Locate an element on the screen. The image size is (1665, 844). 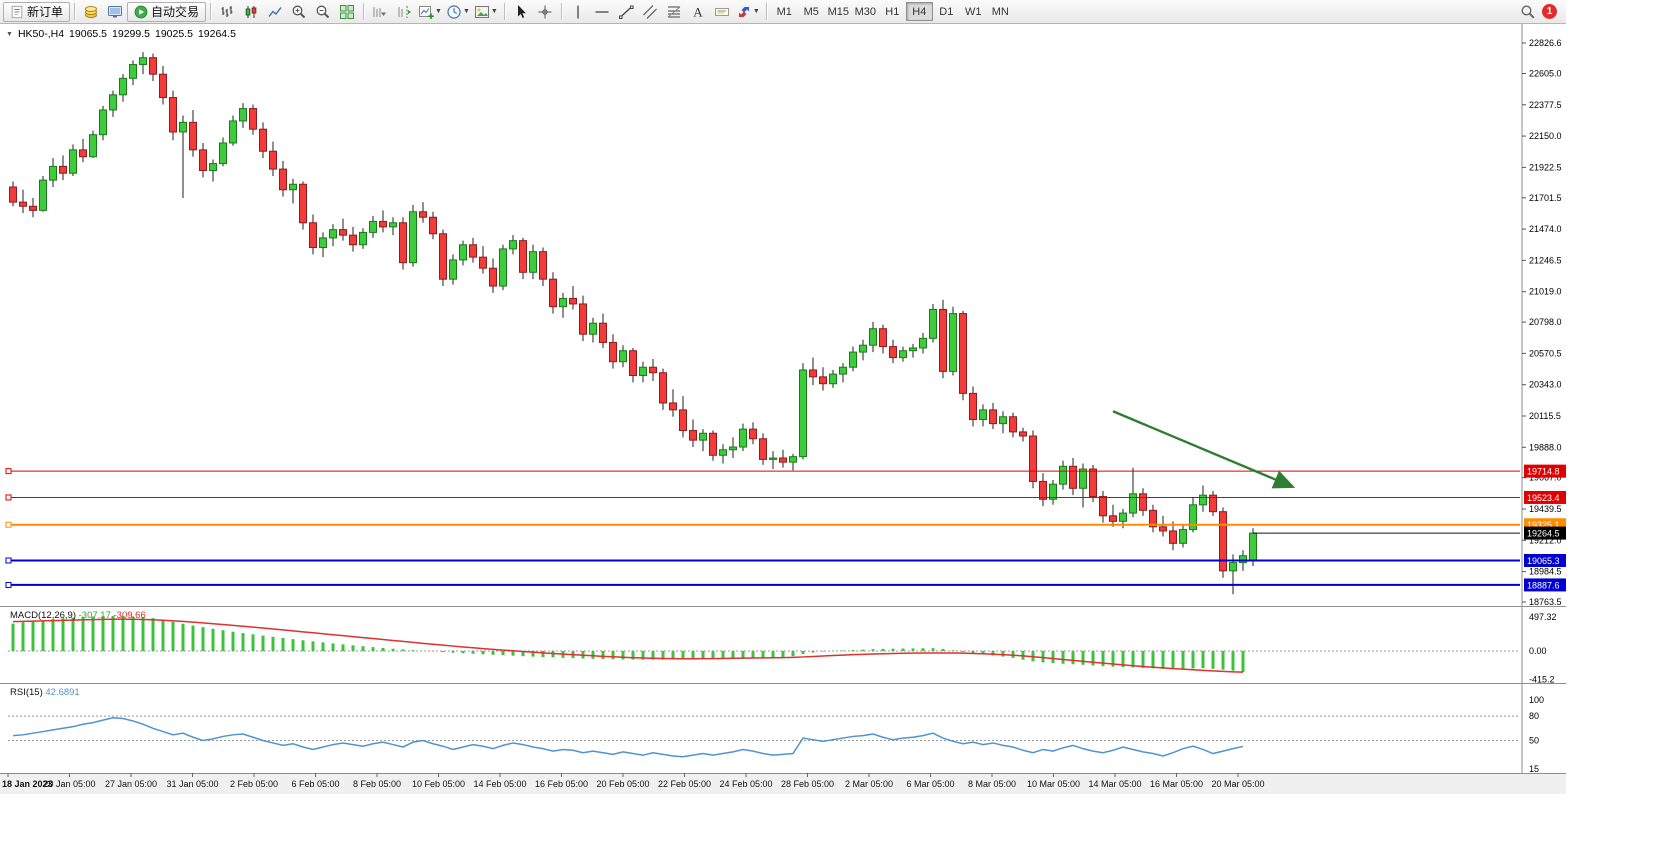
svg-text: 0.00 is located at coordinates (1538, 651).